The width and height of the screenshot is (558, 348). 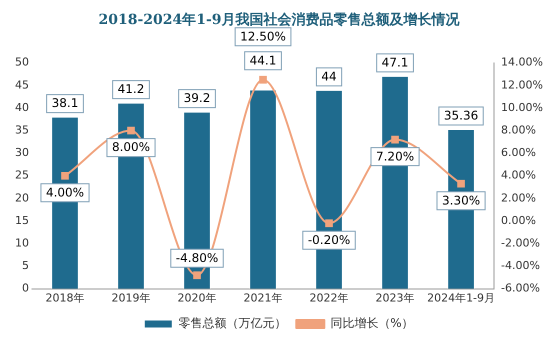 I want to click on y-tick-label: 0, so click(x=25, y=288).